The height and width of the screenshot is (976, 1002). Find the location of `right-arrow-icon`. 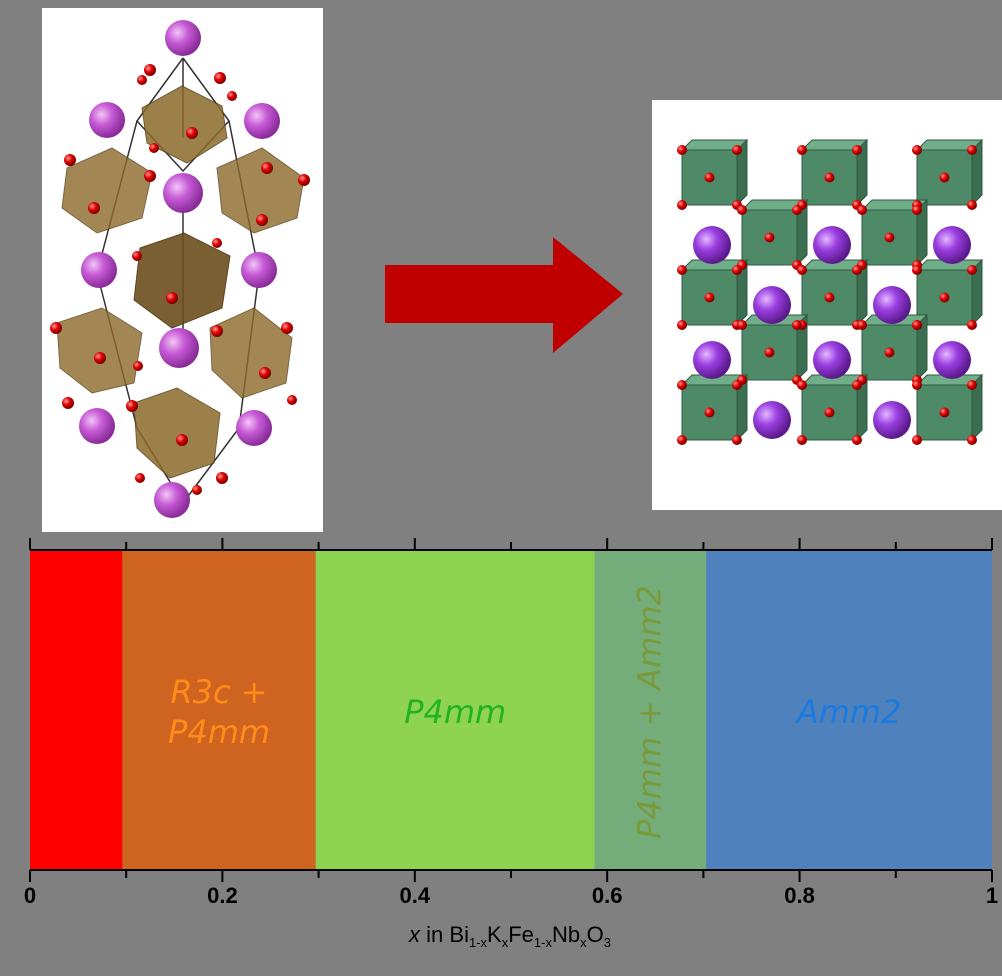

right-arrow-icon is located at coordinates (504, 295).